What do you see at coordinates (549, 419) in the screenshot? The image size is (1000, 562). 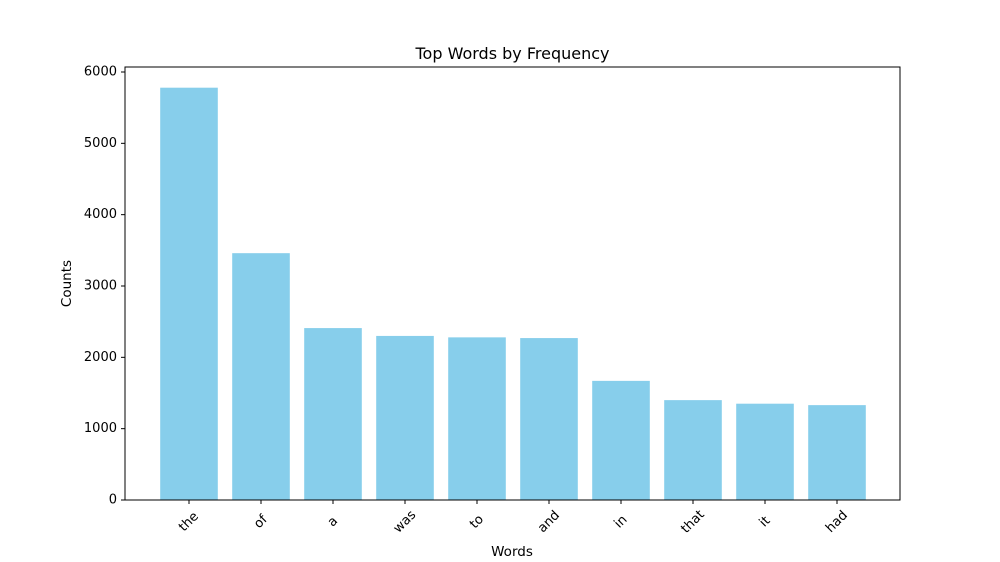 I see `bar-and` at bounding box center [549, 419].